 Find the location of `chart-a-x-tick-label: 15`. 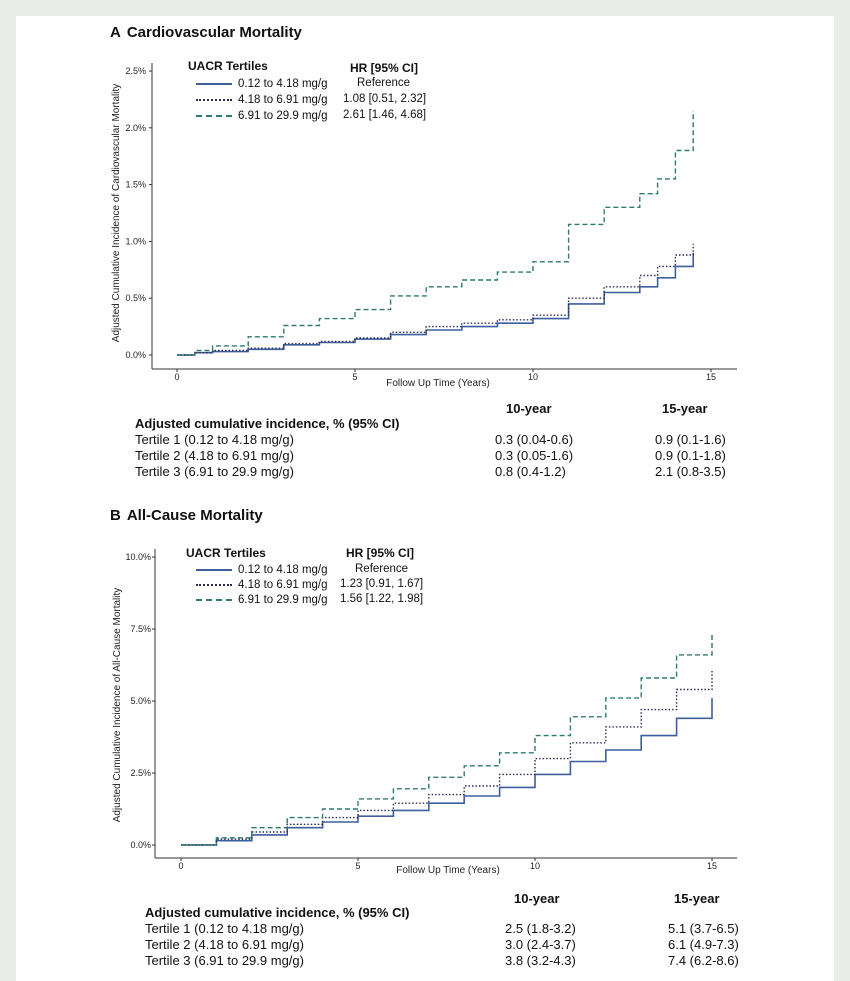

chart-a-x-tick-label: 15 is located at coordinates (711, 377).